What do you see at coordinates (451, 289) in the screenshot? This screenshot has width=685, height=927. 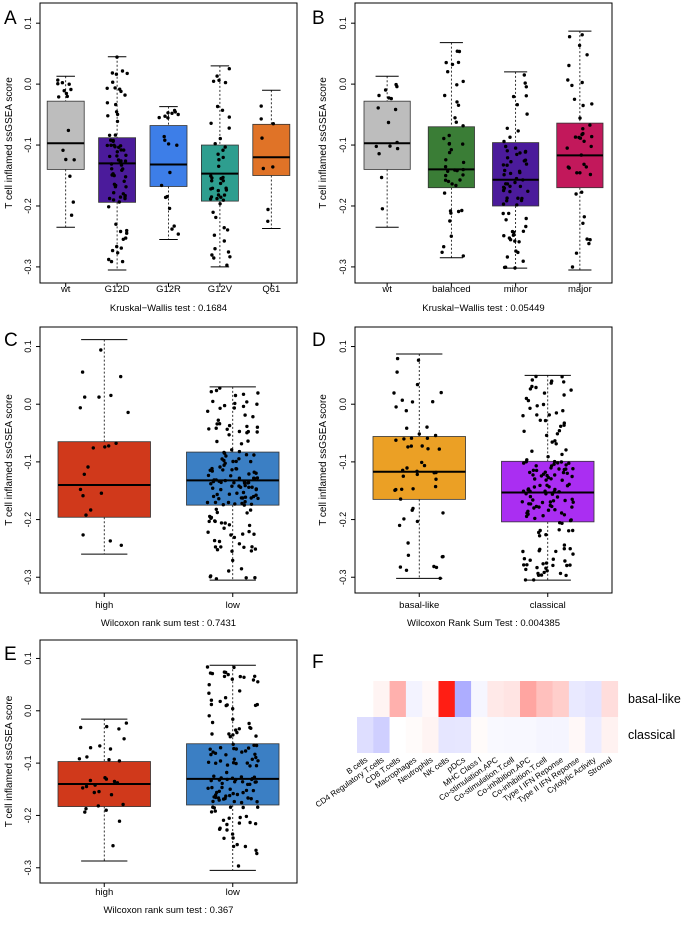 I see `x-category-label: balanced` at bounding box center [451, 289].